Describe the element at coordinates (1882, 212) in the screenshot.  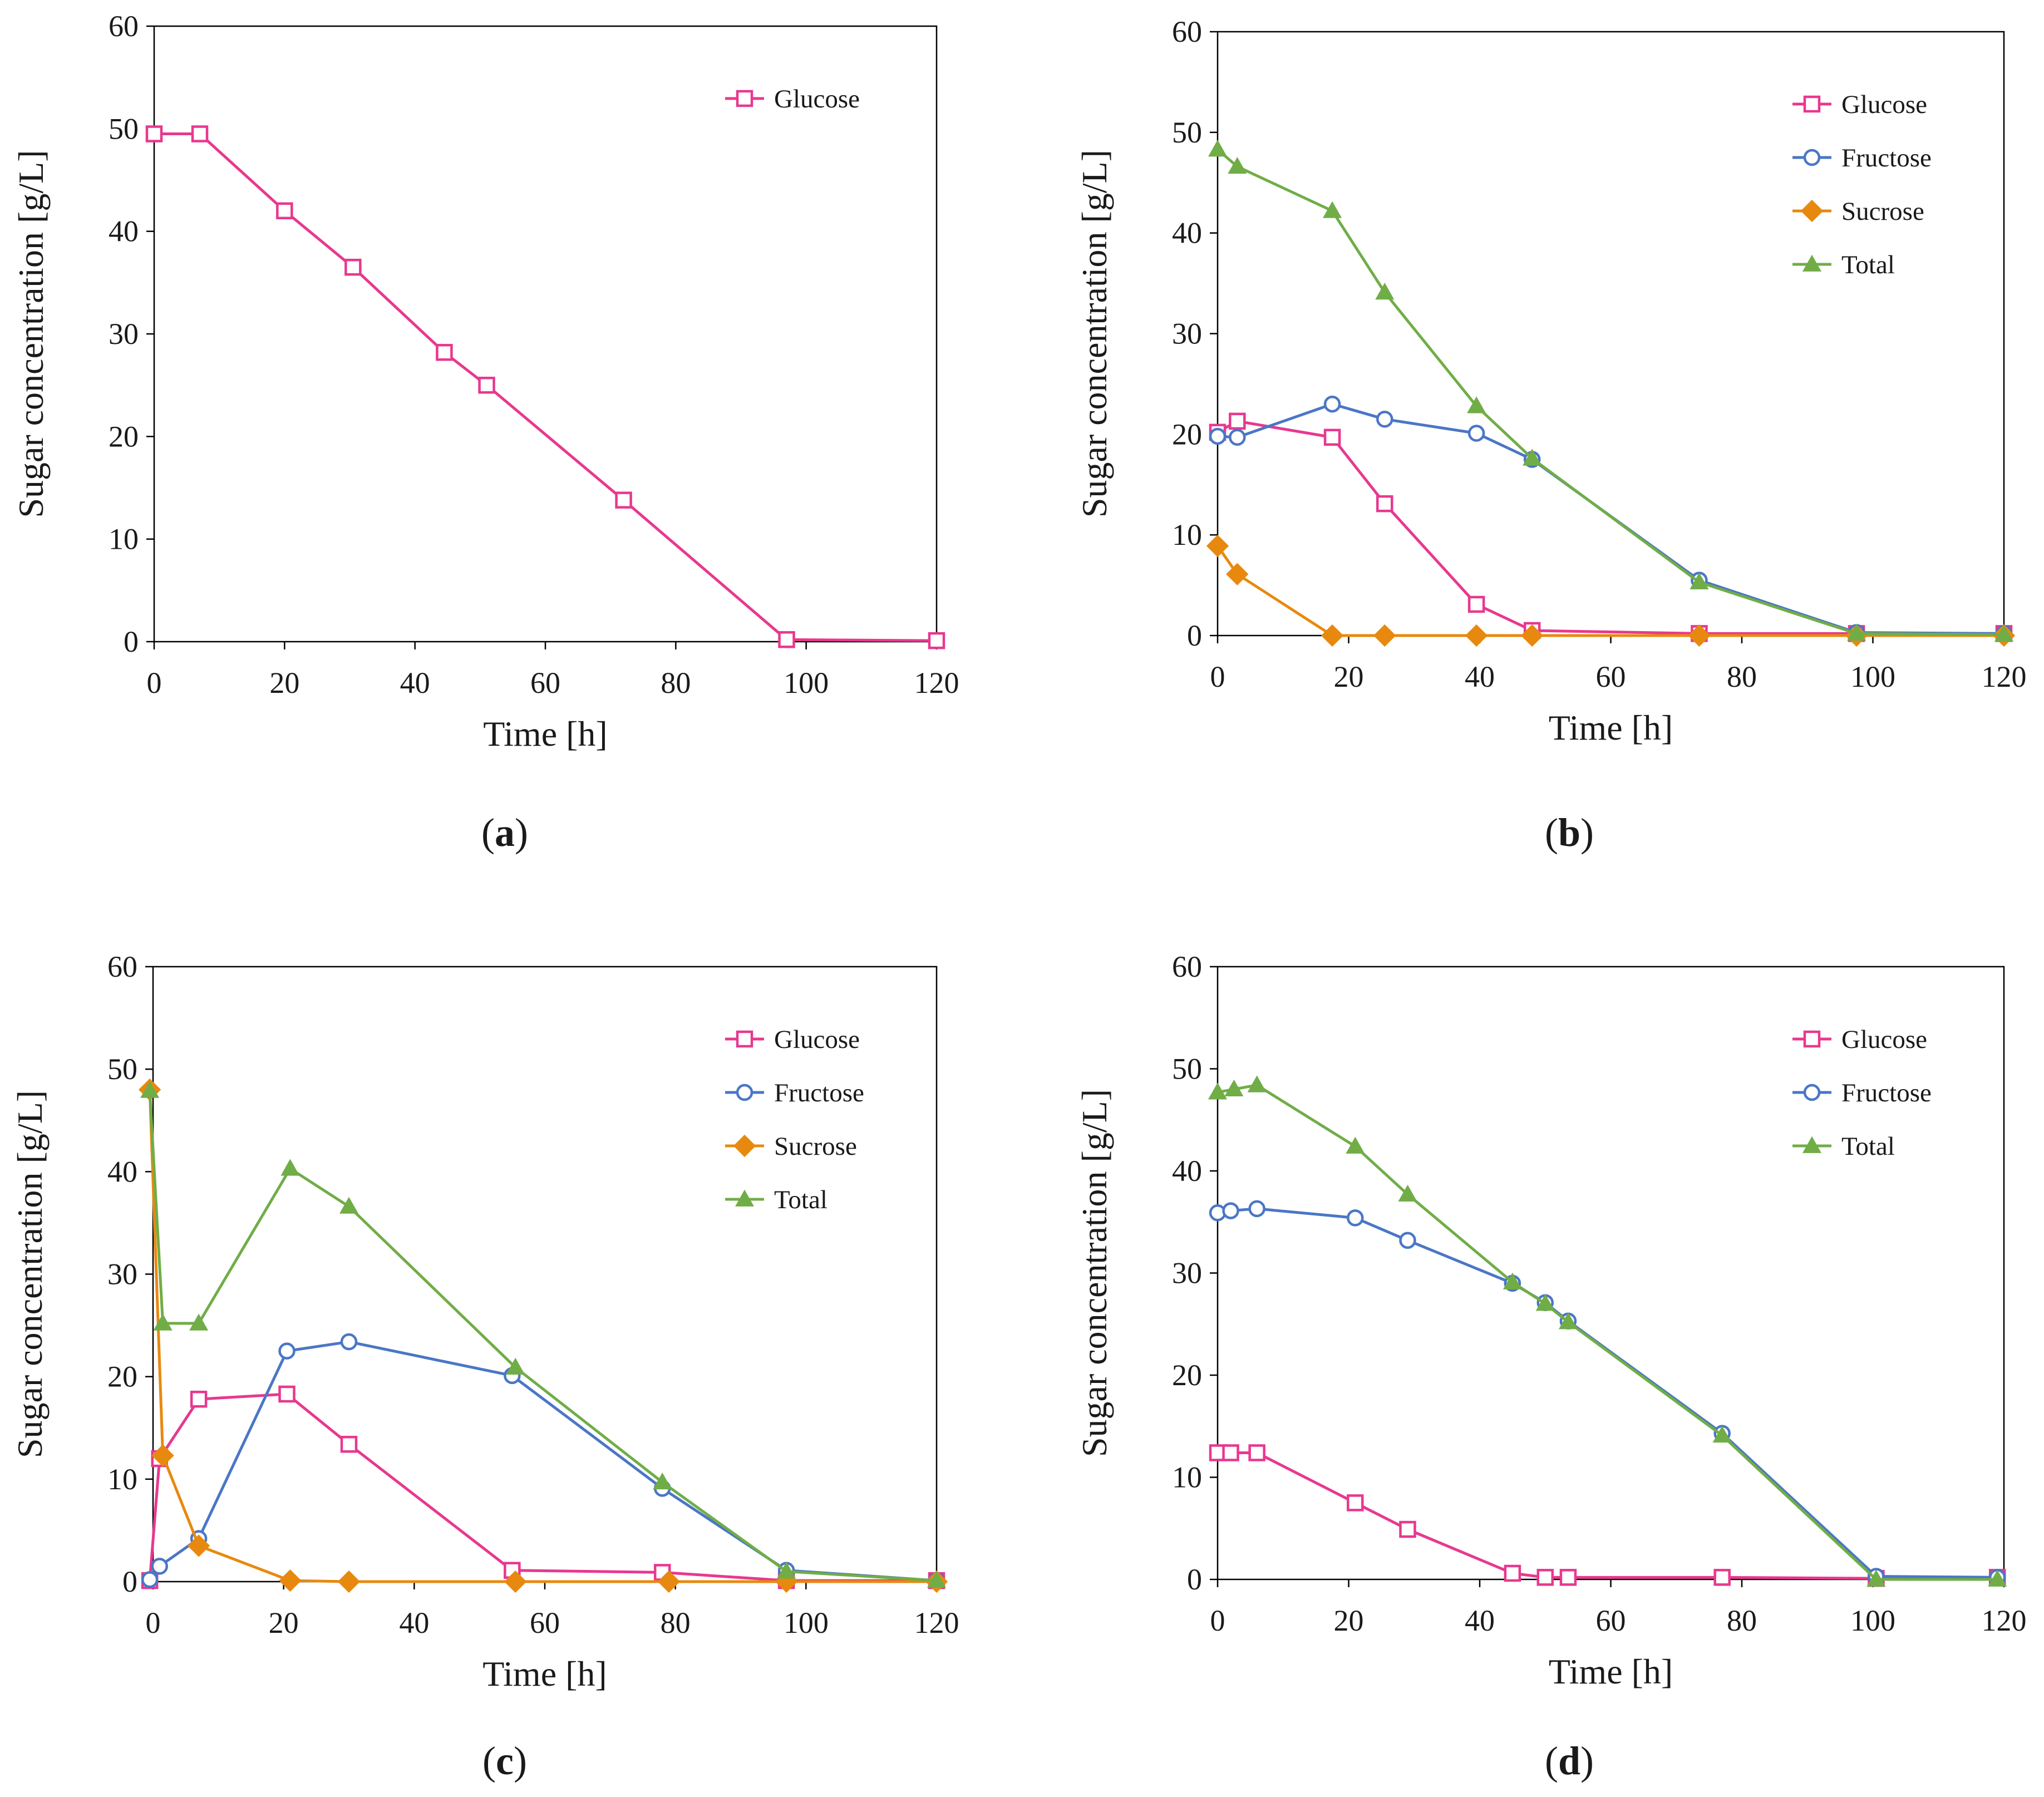
I see `legend-label-sucrose: Sucrose` at that location.